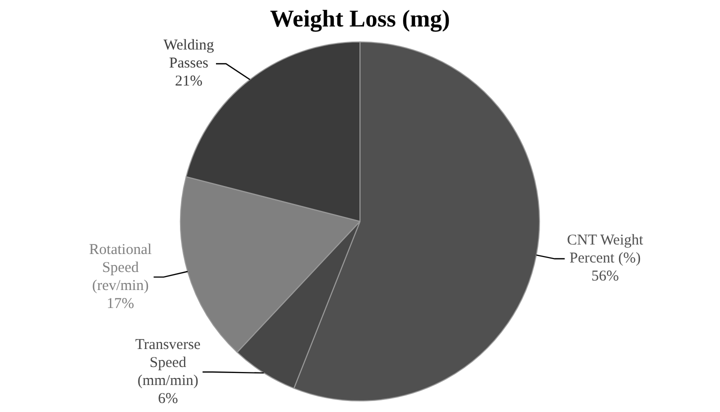 This screenshot has height=412, width=720. I want to click on data-label: 6%, so click(168, 398).